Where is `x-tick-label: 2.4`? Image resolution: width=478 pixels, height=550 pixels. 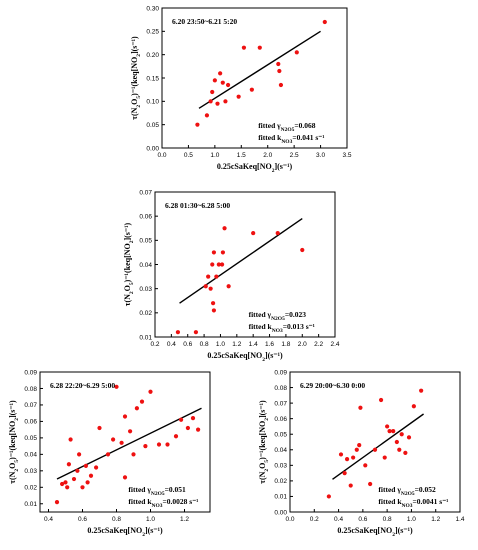 x-tick-label: 2.4 is located at coordinates (334, 344).